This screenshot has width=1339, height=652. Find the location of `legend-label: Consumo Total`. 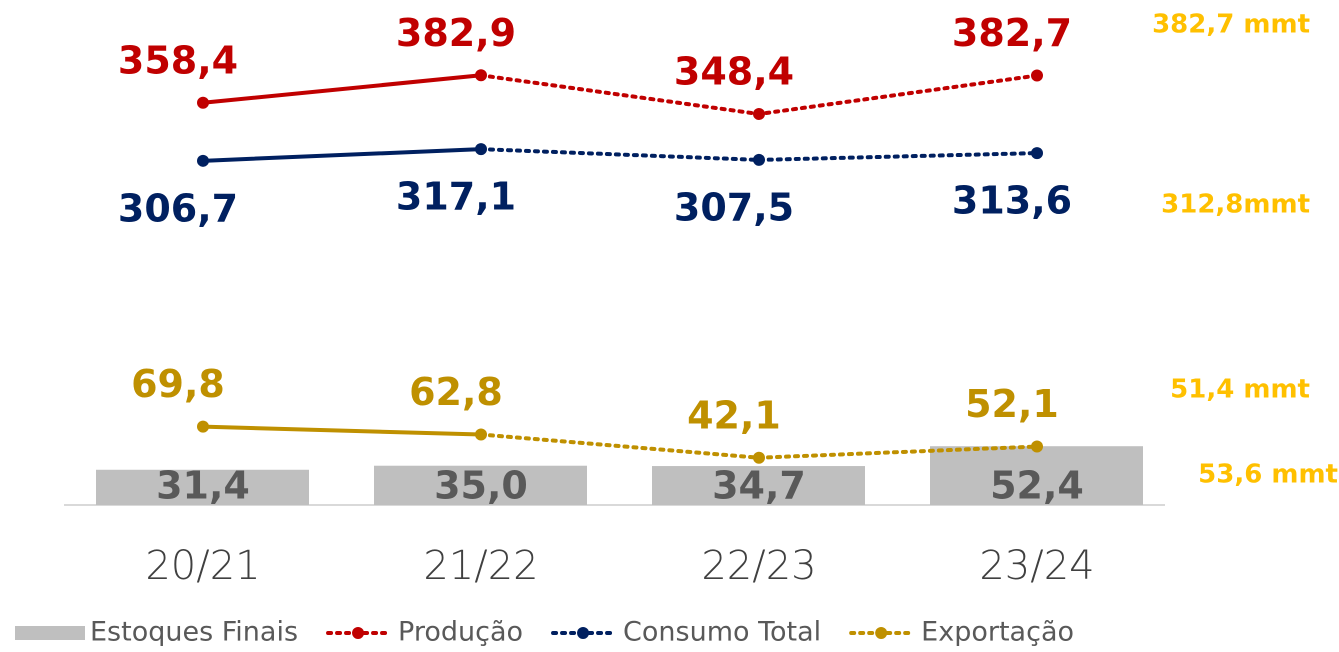

legend-label: Consumo Total is located at coordinates (722, 632).